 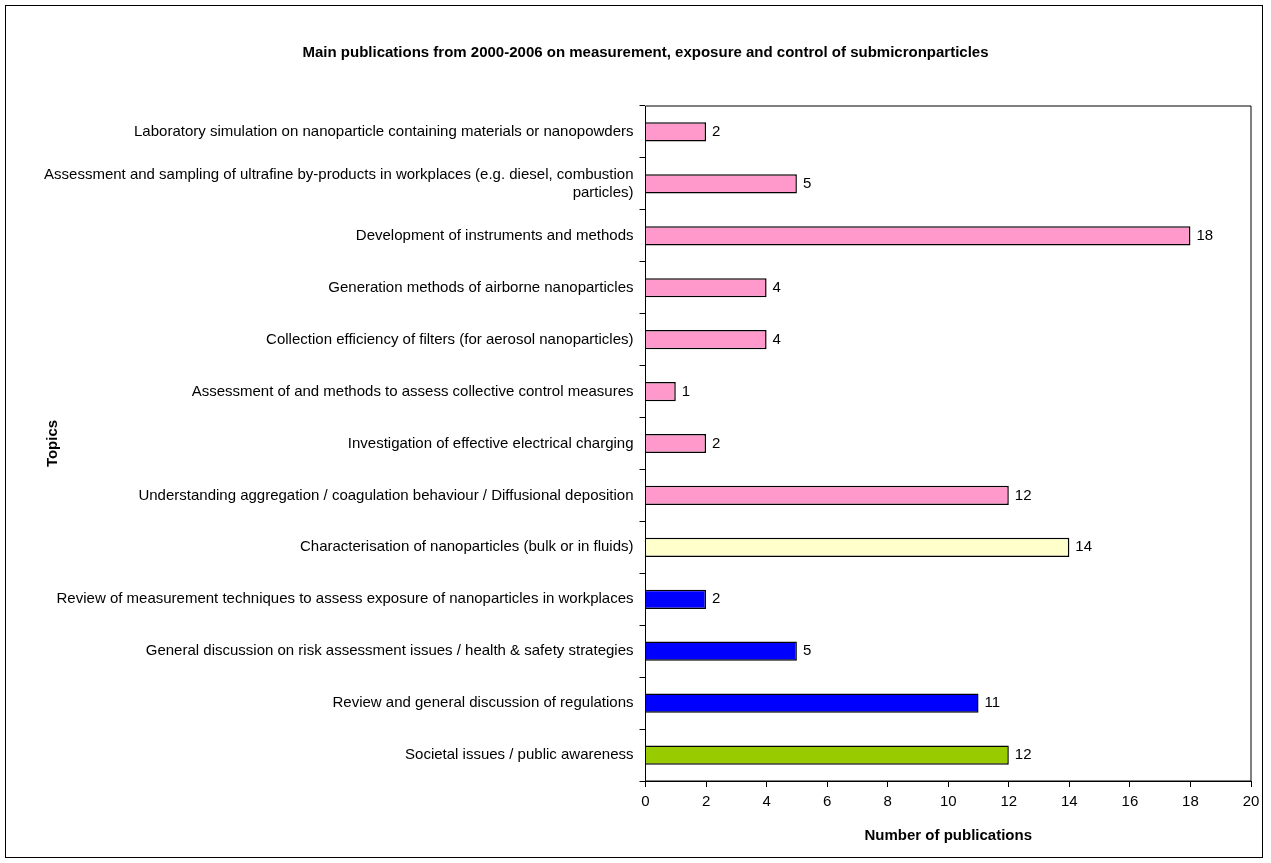 What do you see at coordinates (483, 702) in the screenshot?
I see `y-tick-label: Review and general discussion of regulations` at bounding box center [483, 702].